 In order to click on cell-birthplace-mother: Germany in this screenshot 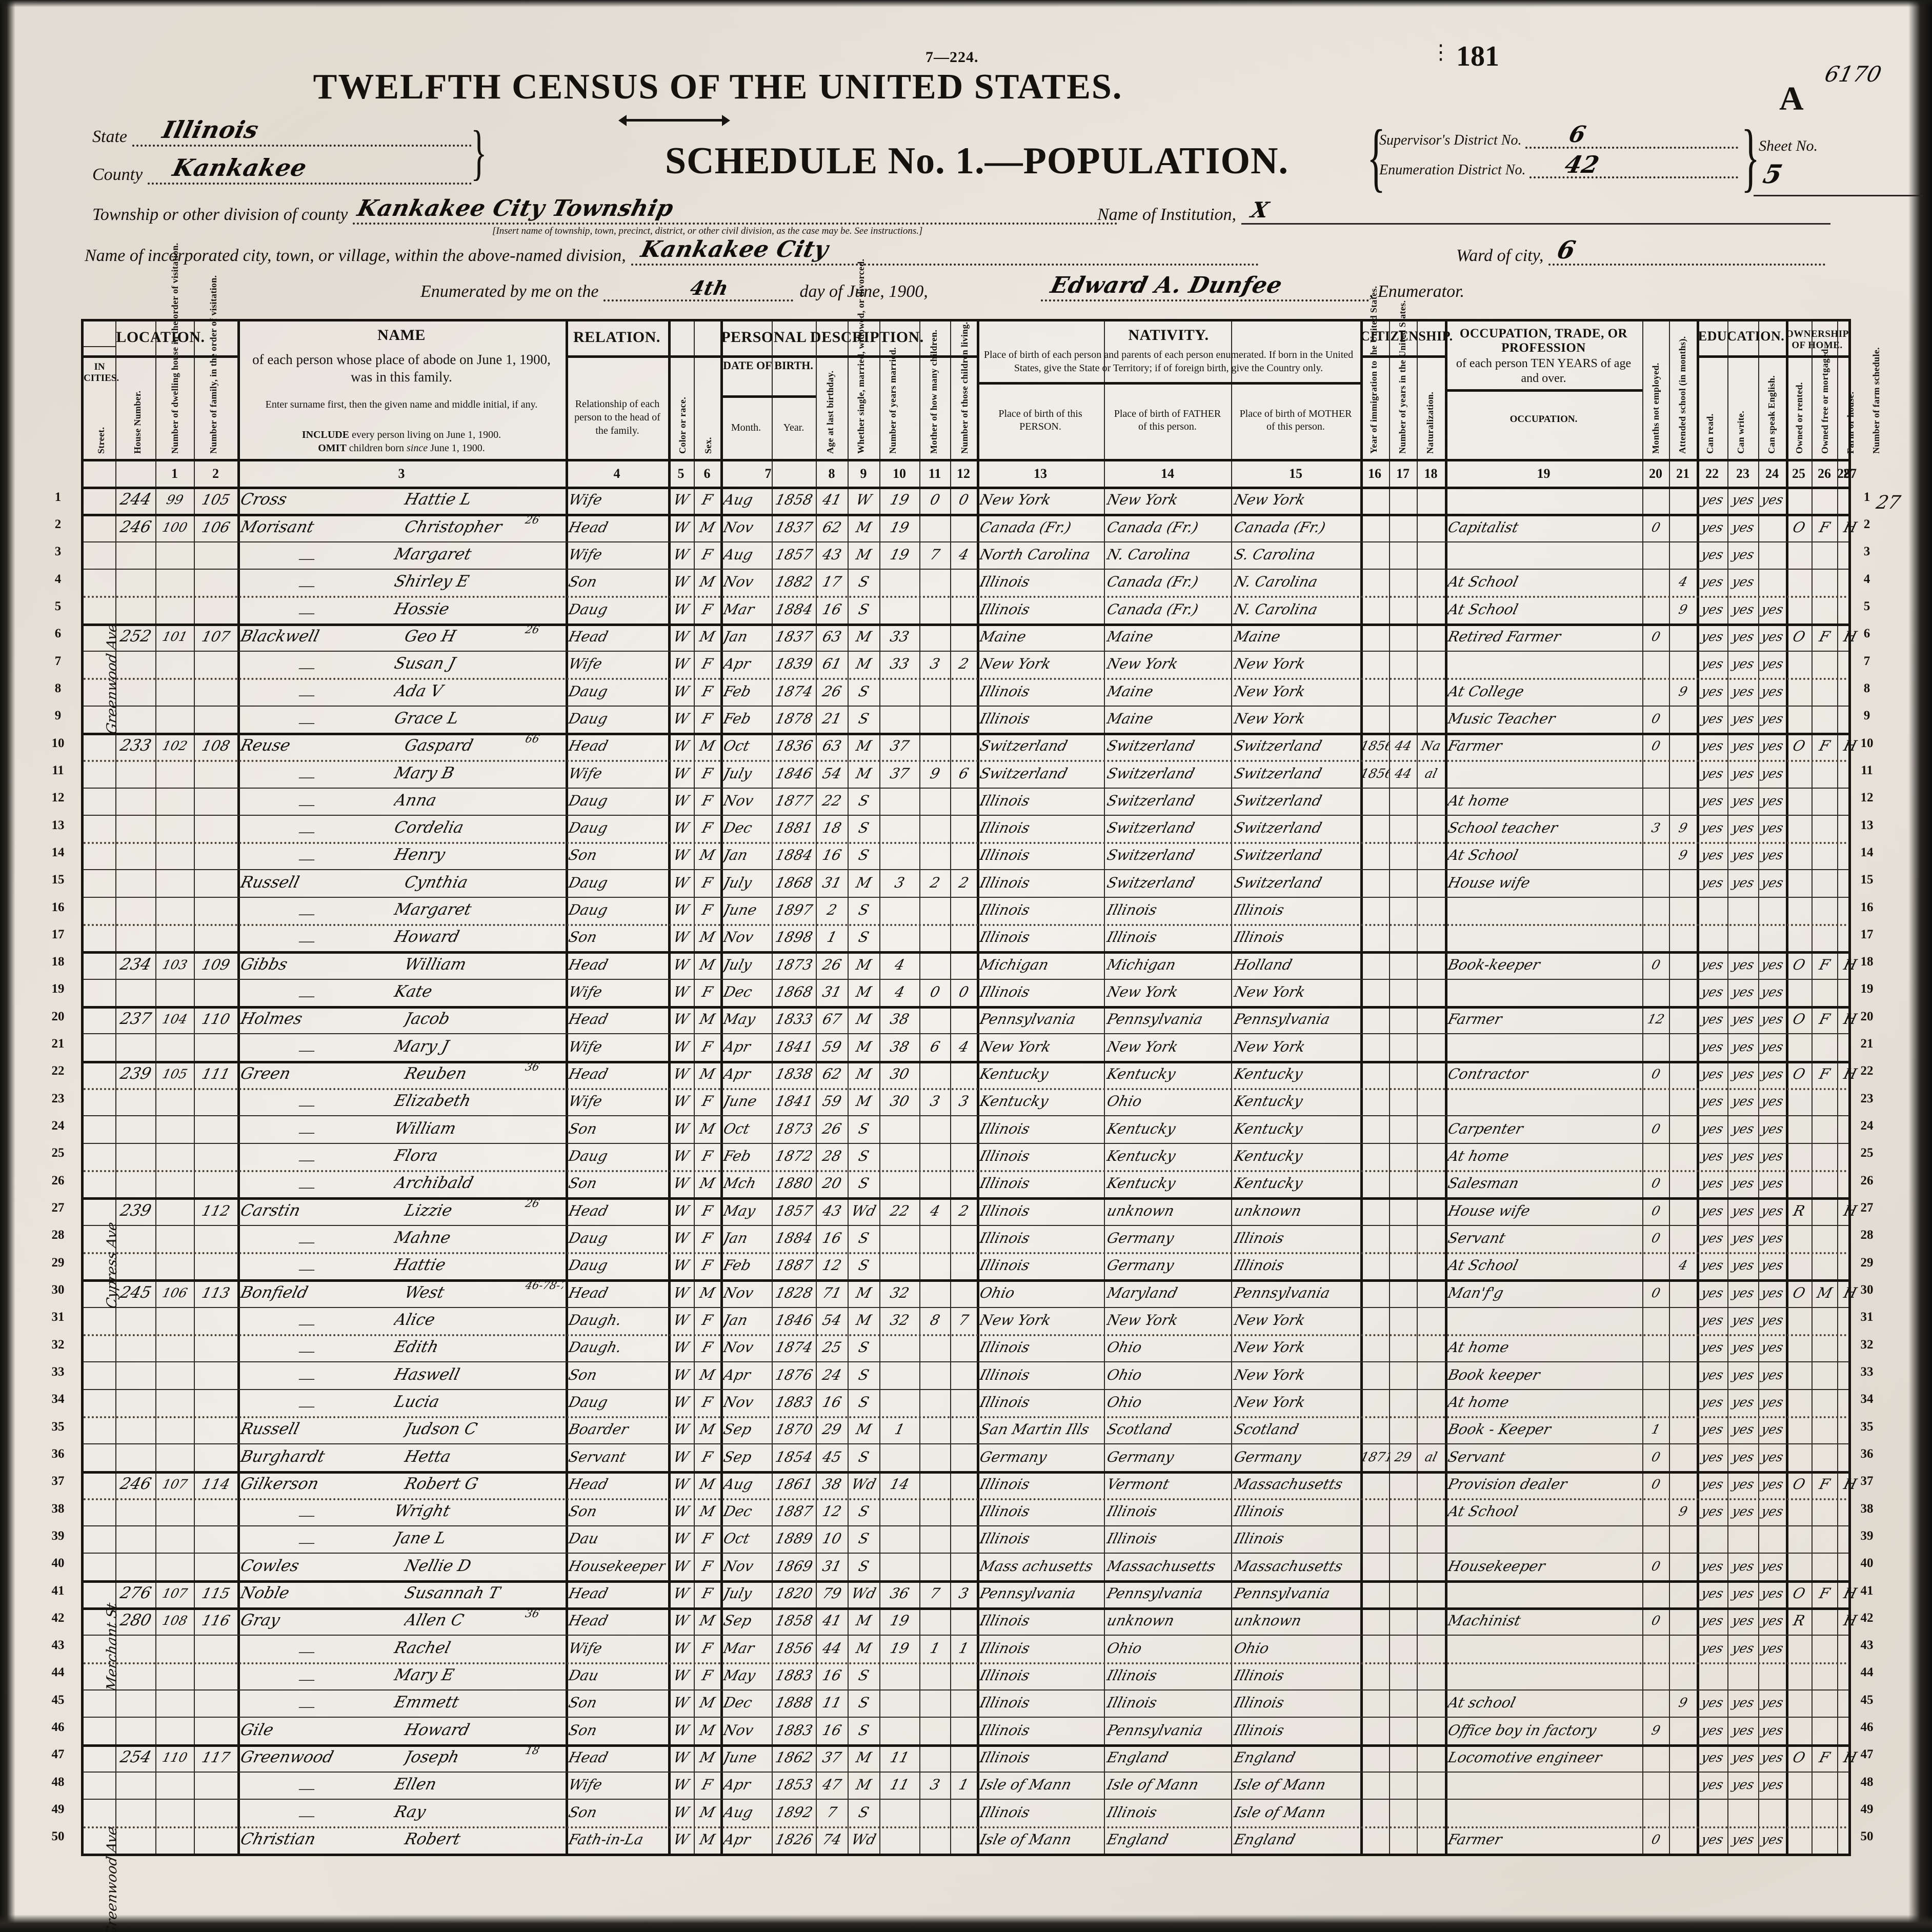, I will do `click(1267, 1456)`.